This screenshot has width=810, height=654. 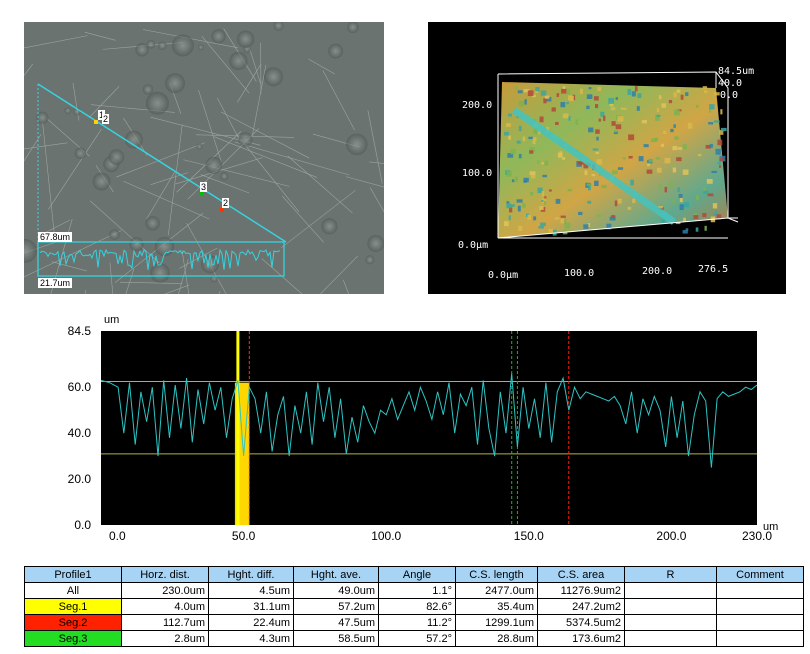 What do you see at coordinates (496, 574) in the screenshot?
I see `column-header: C.S. length` at bounding box center [496, 574].